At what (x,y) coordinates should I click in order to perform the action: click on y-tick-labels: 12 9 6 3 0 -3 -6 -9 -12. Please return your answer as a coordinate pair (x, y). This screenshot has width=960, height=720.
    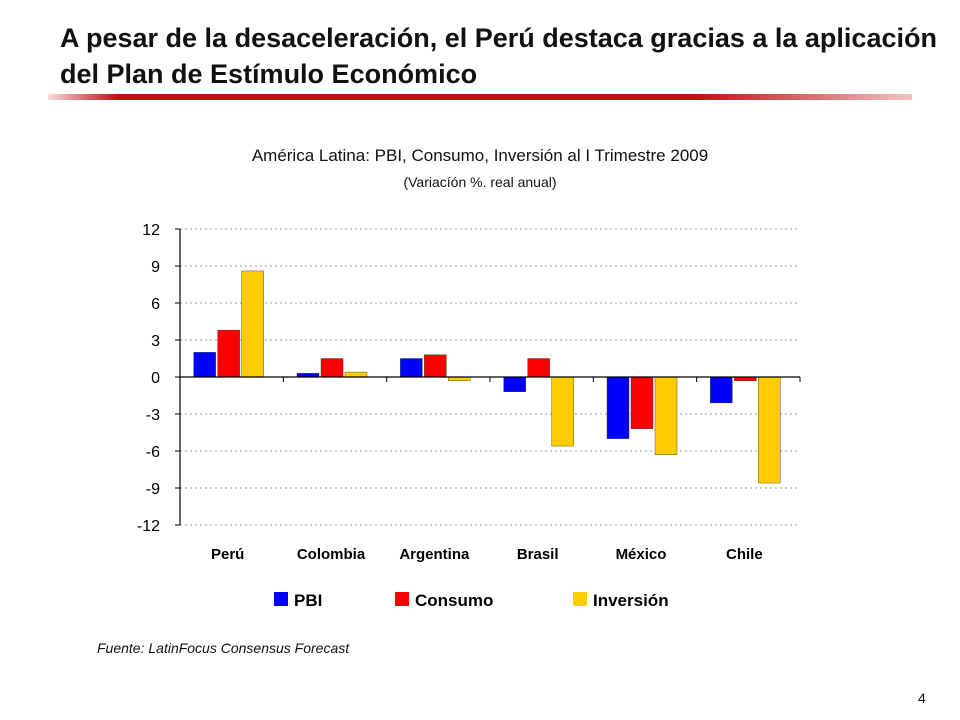
    Looking at the image, I should click on (148, 378).